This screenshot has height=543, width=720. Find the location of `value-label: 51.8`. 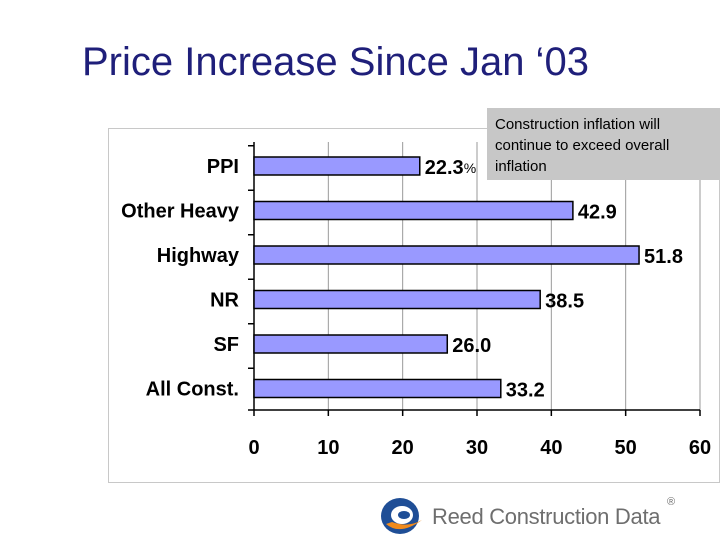

value-label: 51.8 is located at coordinates (663, 257).